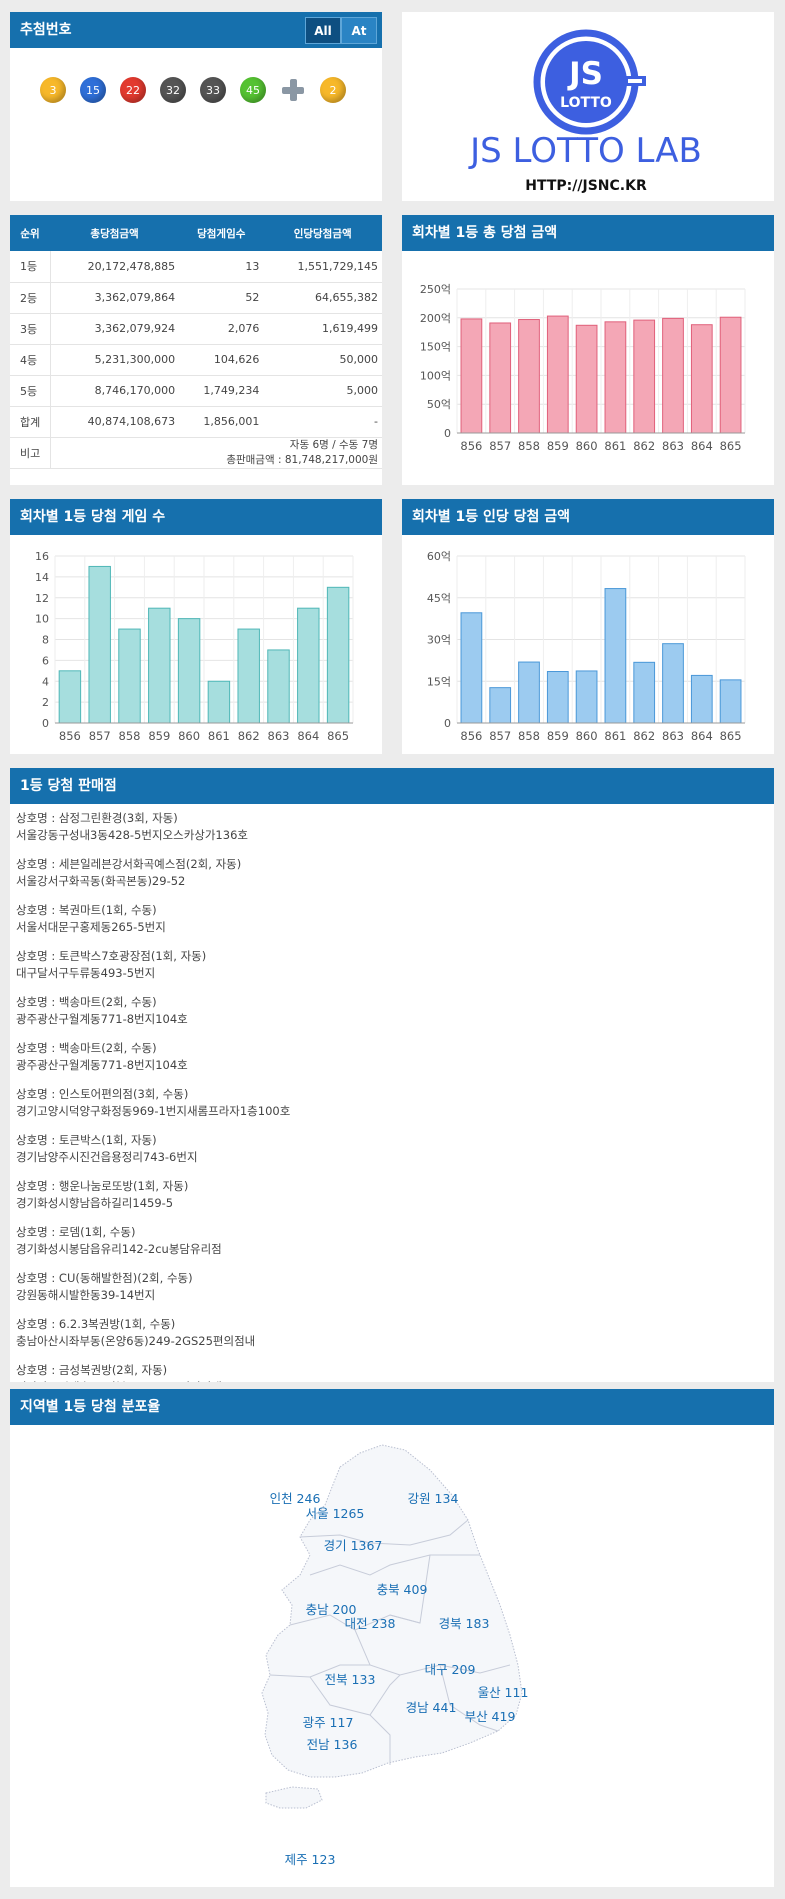 The image size is (785, 1899). What do you see at coordinates (115, 422) in the screenshot?
I see `value-cell: 40,874,108,673` at bounding box center [115, 422].